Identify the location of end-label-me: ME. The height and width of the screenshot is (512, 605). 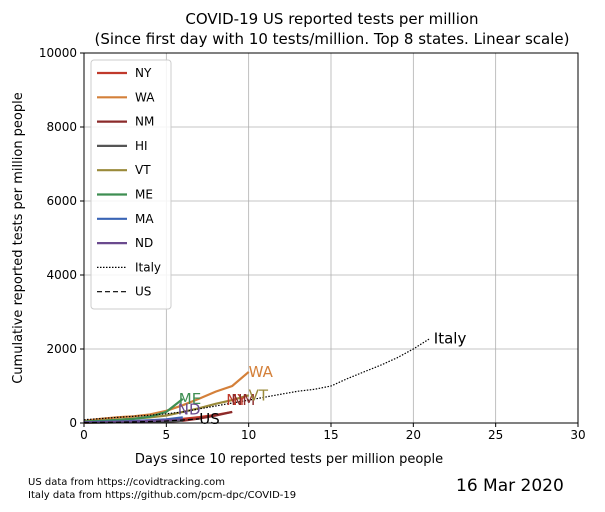
(190, 399).